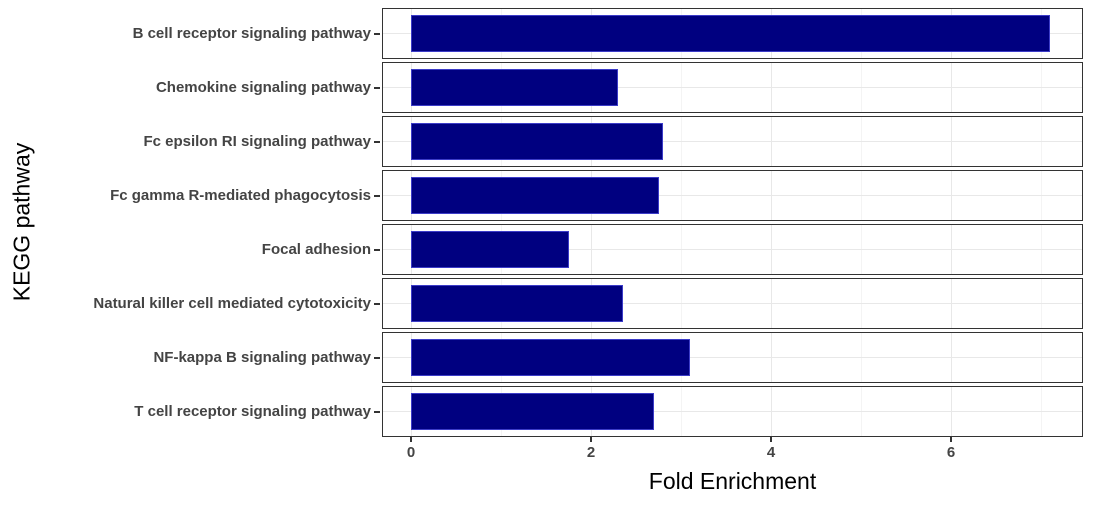 The image size is (1117, 508). I want to click on category-label: B cell receptor signaling pathway, so click(251, 33).